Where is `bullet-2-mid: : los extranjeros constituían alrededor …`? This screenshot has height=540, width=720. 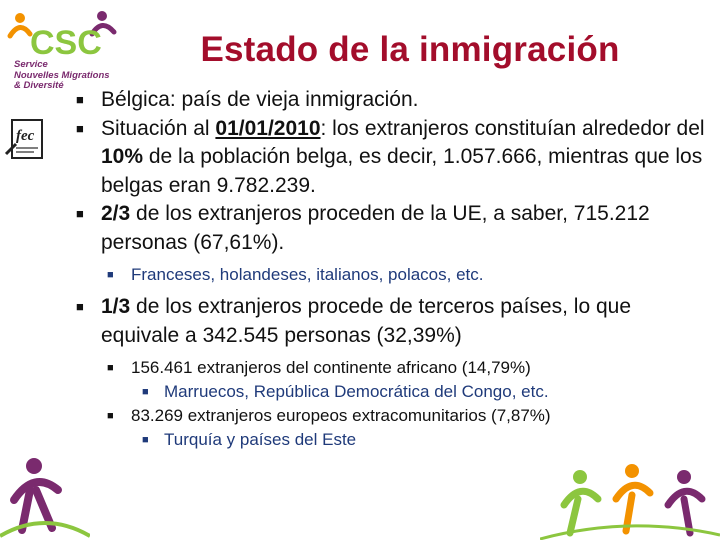
bullet-2-mid: : los extranjeros constituían alrededor … is located at coordinates (512, 128).